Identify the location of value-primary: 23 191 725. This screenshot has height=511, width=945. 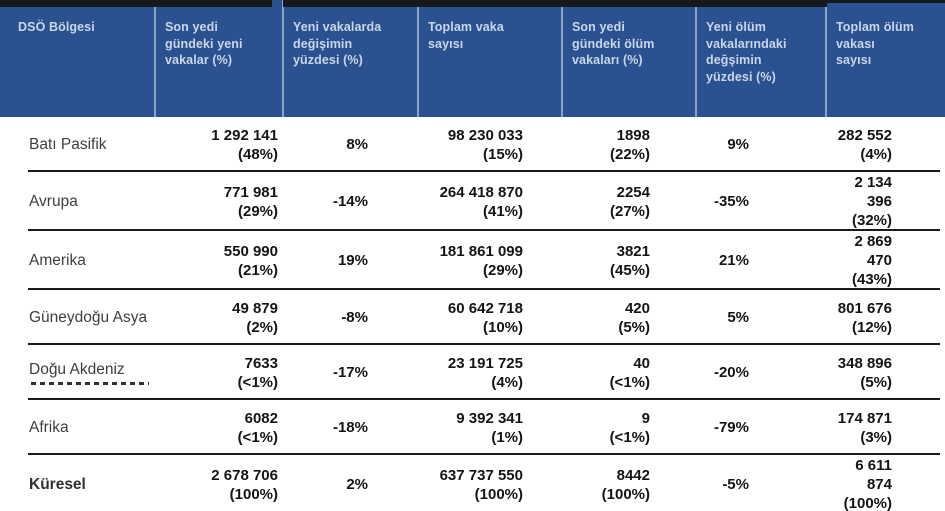
(485, 363).